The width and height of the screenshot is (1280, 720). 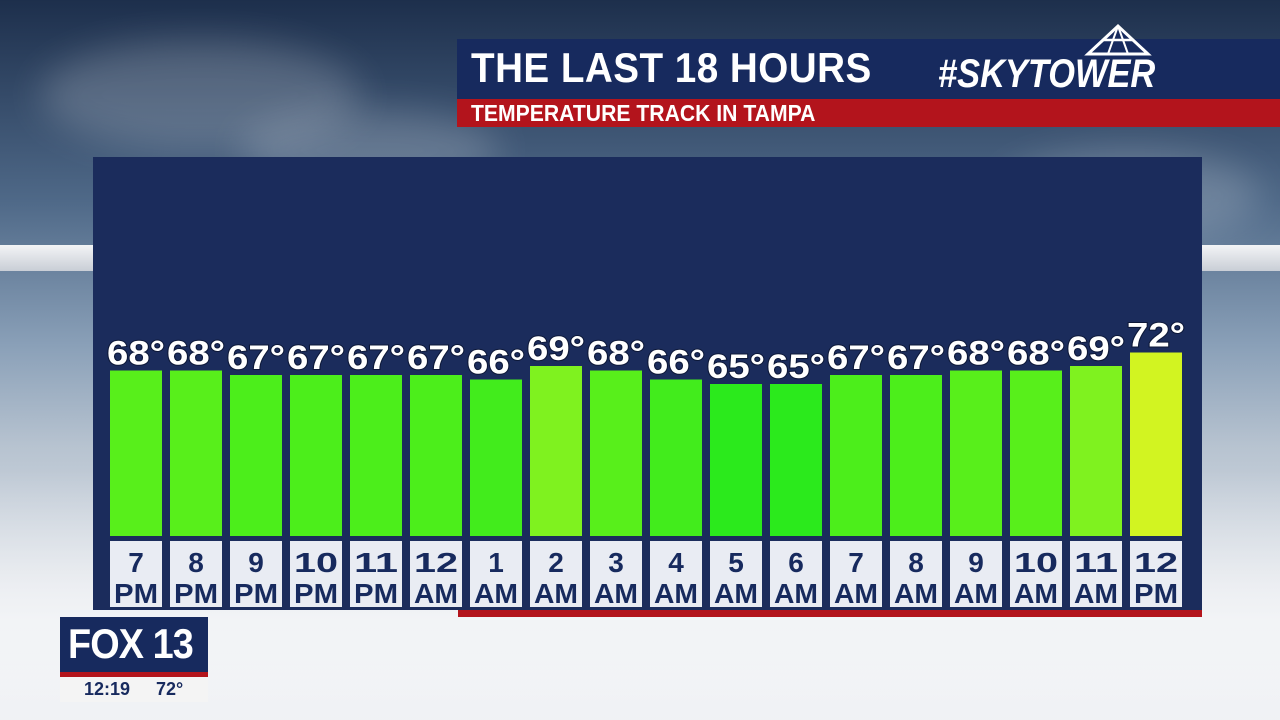 I want to click on chart-panel-underline, so click(x=830, y=613).